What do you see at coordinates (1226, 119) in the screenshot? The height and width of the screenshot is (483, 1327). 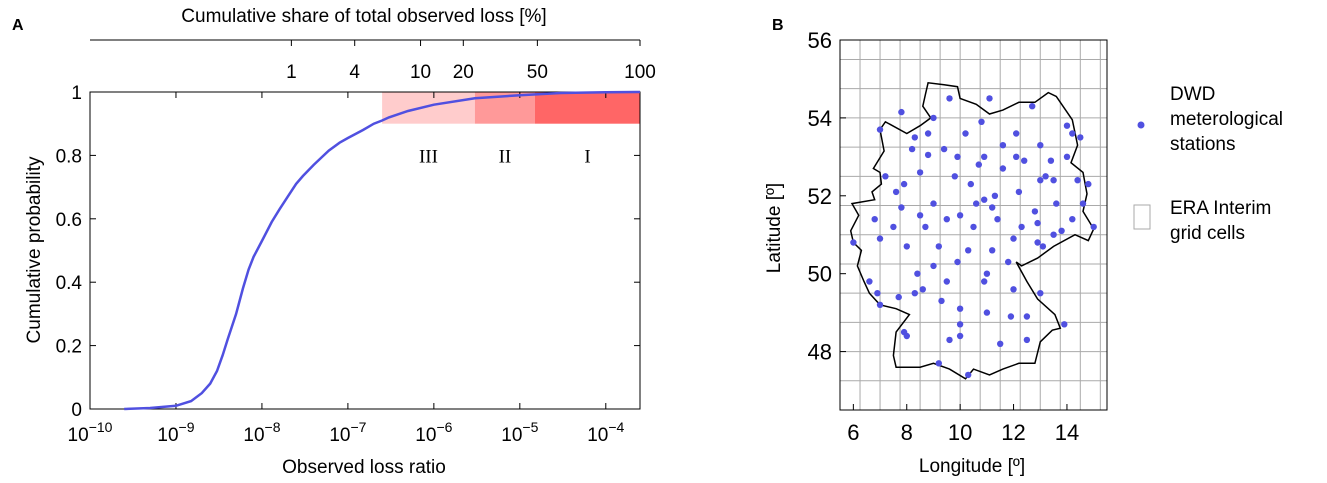 I see `legend-entry-stations: DWD meterological stations` at bounding box center [1226, 119].